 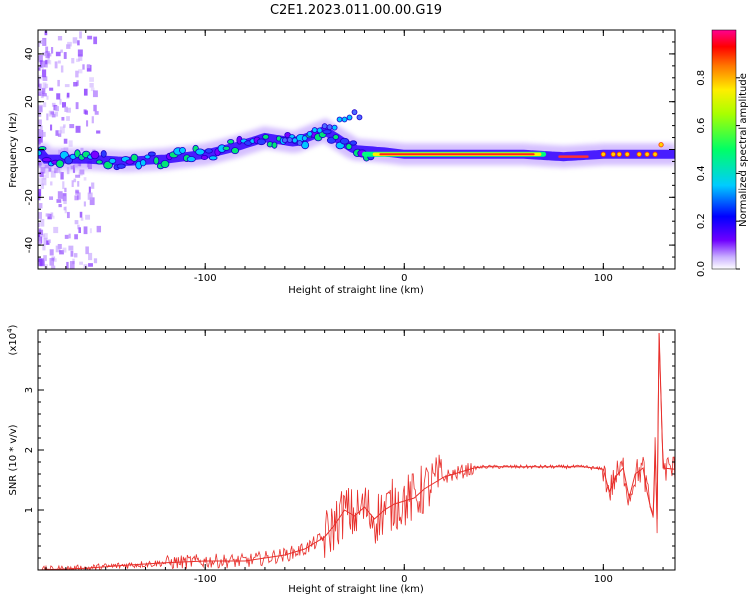 What do you see at coordinates (724, 149) in the screenshot?
I see `colorbar-gradient` at bounding box center [724, 149].